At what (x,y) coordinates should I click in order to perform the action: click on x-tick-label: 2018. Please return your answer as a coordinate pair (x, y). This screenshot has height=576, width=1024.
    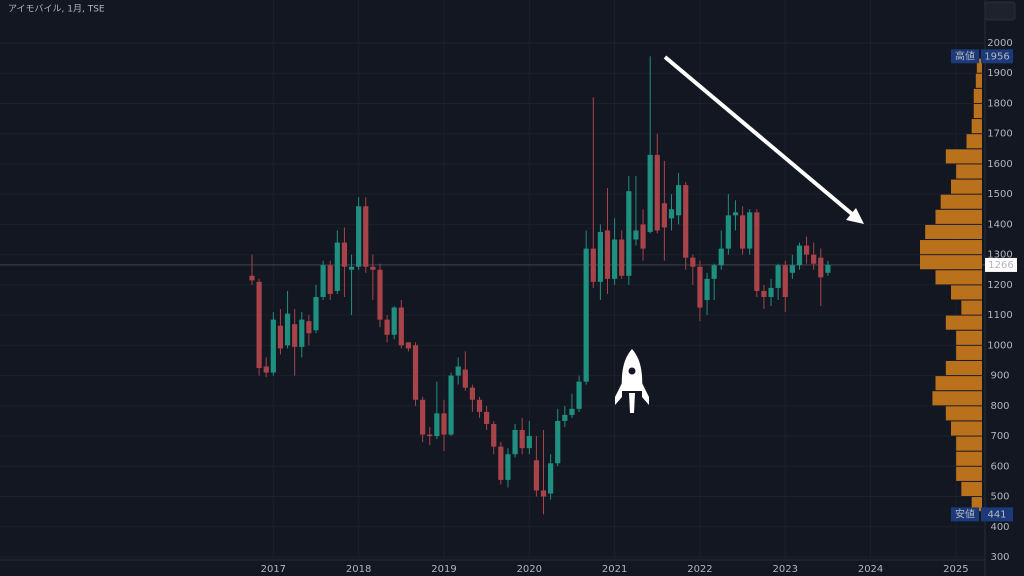
    Looking at the image, I should click on (358, 569).